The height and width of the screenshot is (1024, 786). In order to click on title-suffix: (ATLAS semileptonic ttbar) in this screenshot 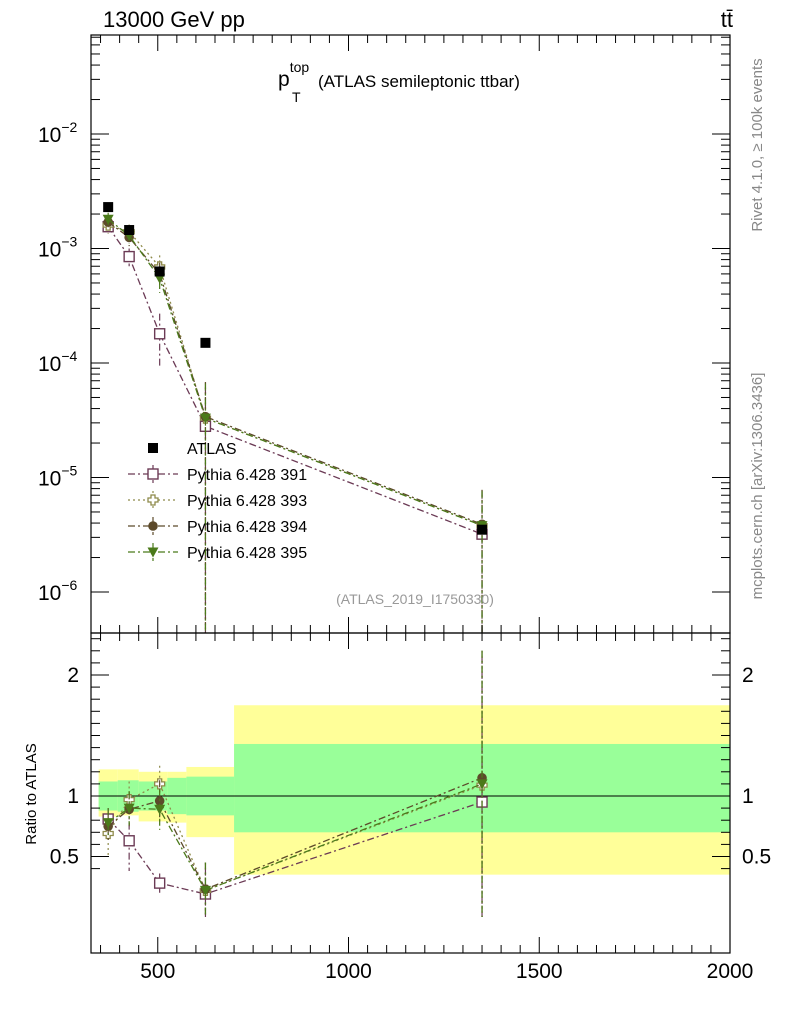, I will do `click(419, 81)`.